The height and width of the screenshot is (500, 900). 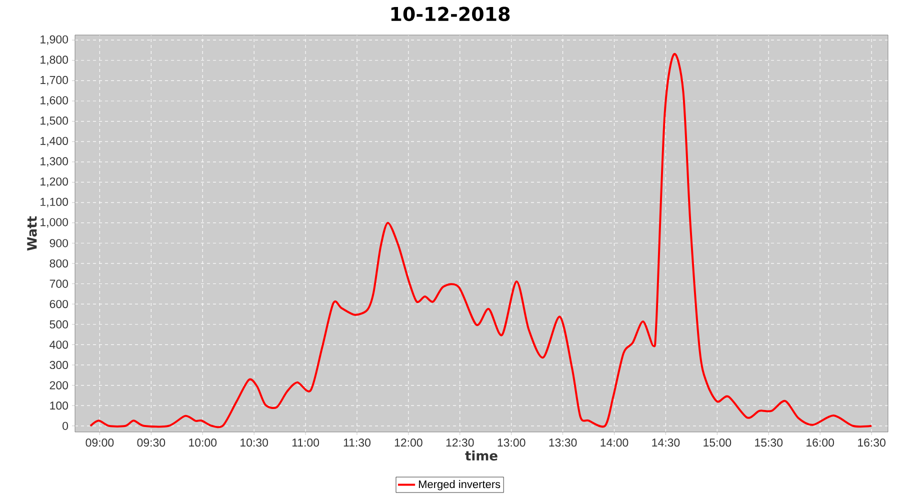 What do you see at coordinates (54, 182) in the screenshot?
I see `y-tick-label: 1,200` at bounding box center [54, 182].